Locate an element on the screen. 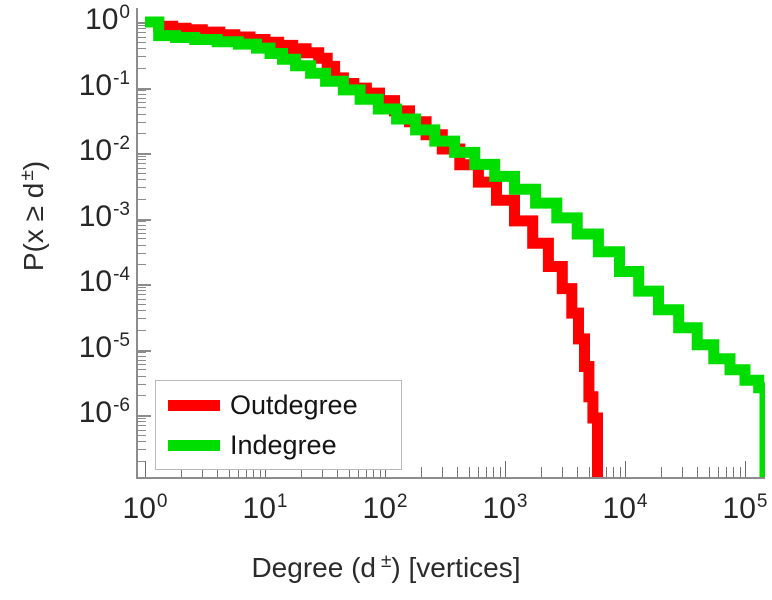  y-tick-exponent: -3 is located at coordinates (121, 209).